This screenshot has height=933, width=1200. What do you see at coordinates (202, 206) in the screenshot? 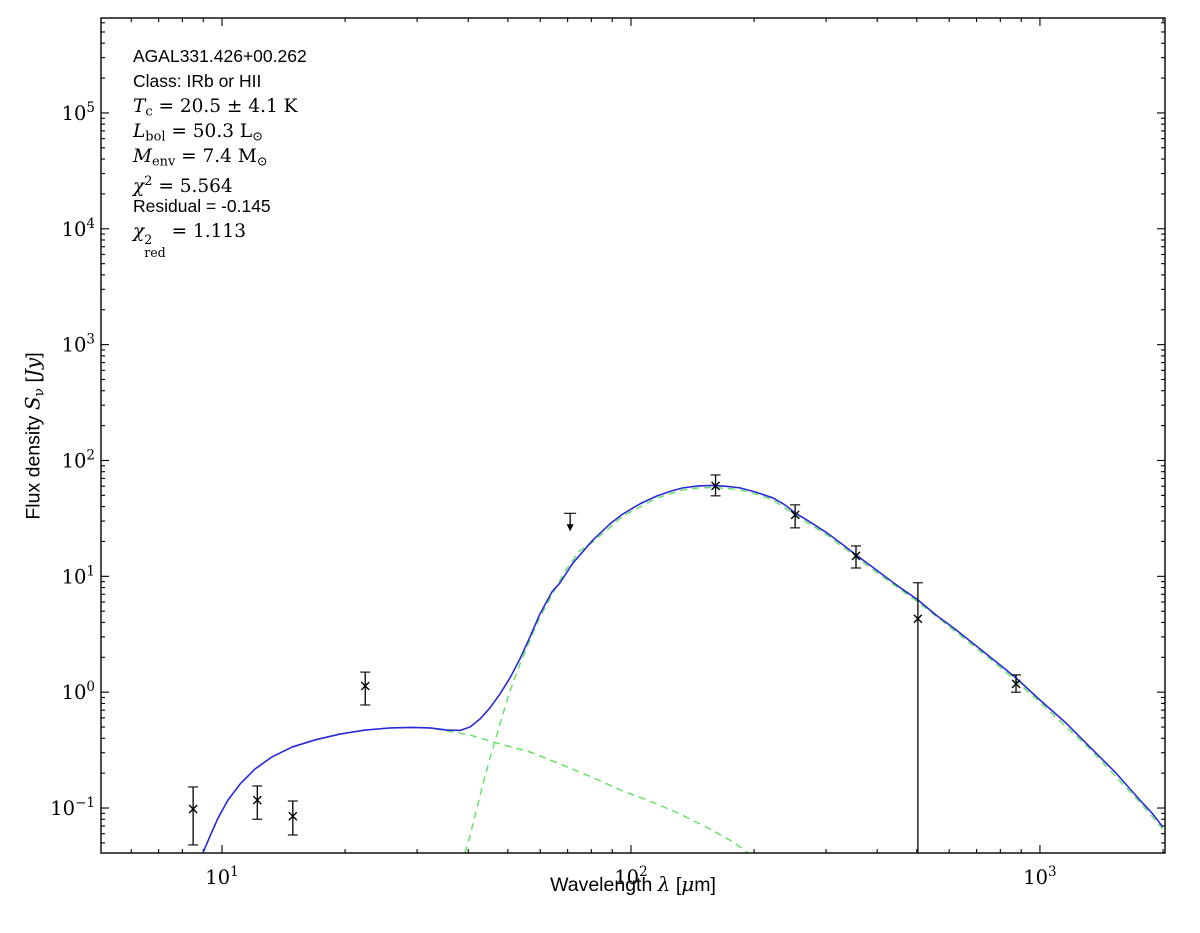
I see `annotation-line: Residual = -0.145` at bounding box center [202, 206].